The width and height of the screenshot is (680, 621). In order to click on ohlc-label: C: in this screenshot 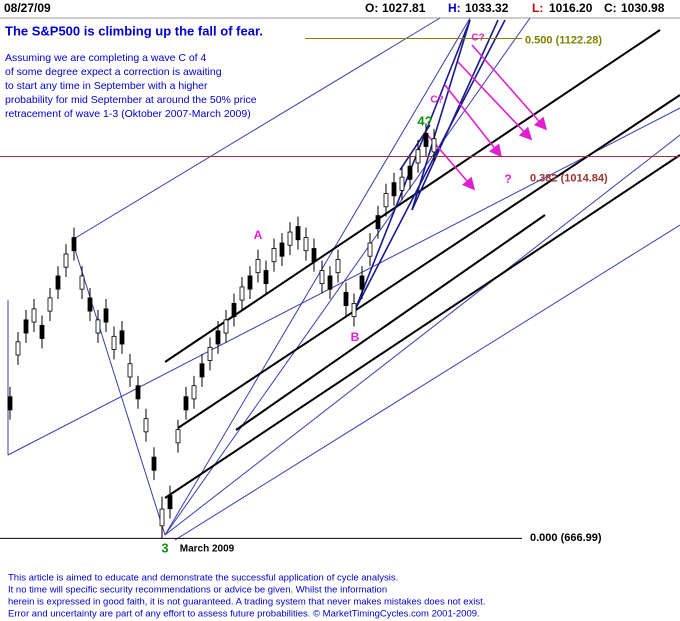, I will do `click(610, 8)`.